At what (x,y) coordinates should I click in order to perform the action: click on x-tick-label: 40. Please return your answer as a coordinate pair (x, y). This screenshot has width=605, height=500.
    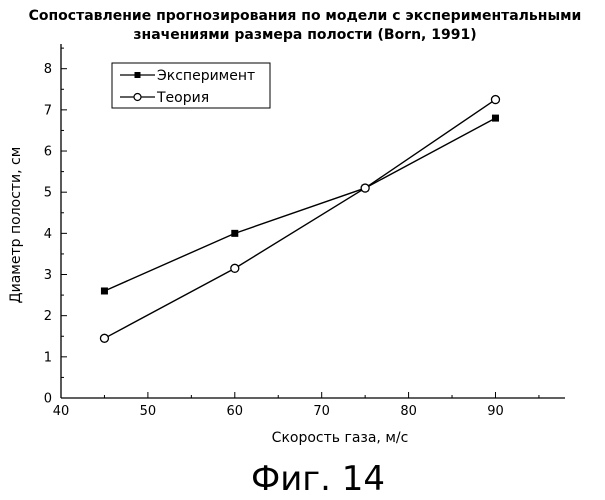
    Looking at the image, I should click on (61, 411).